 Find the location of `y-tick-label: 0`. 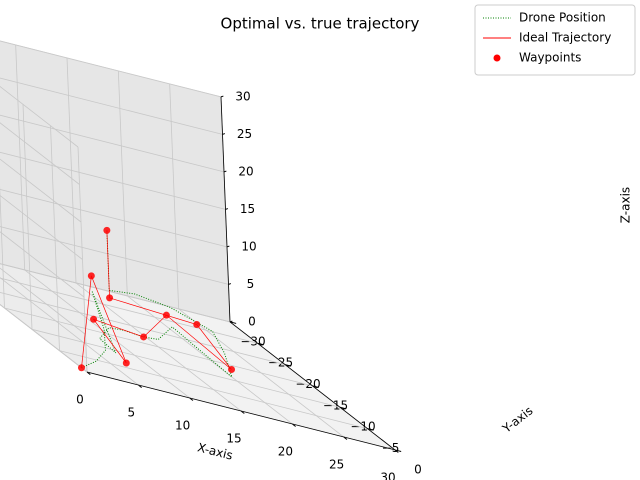

y-tick-label: 0 is located at coordinates (418, 469).